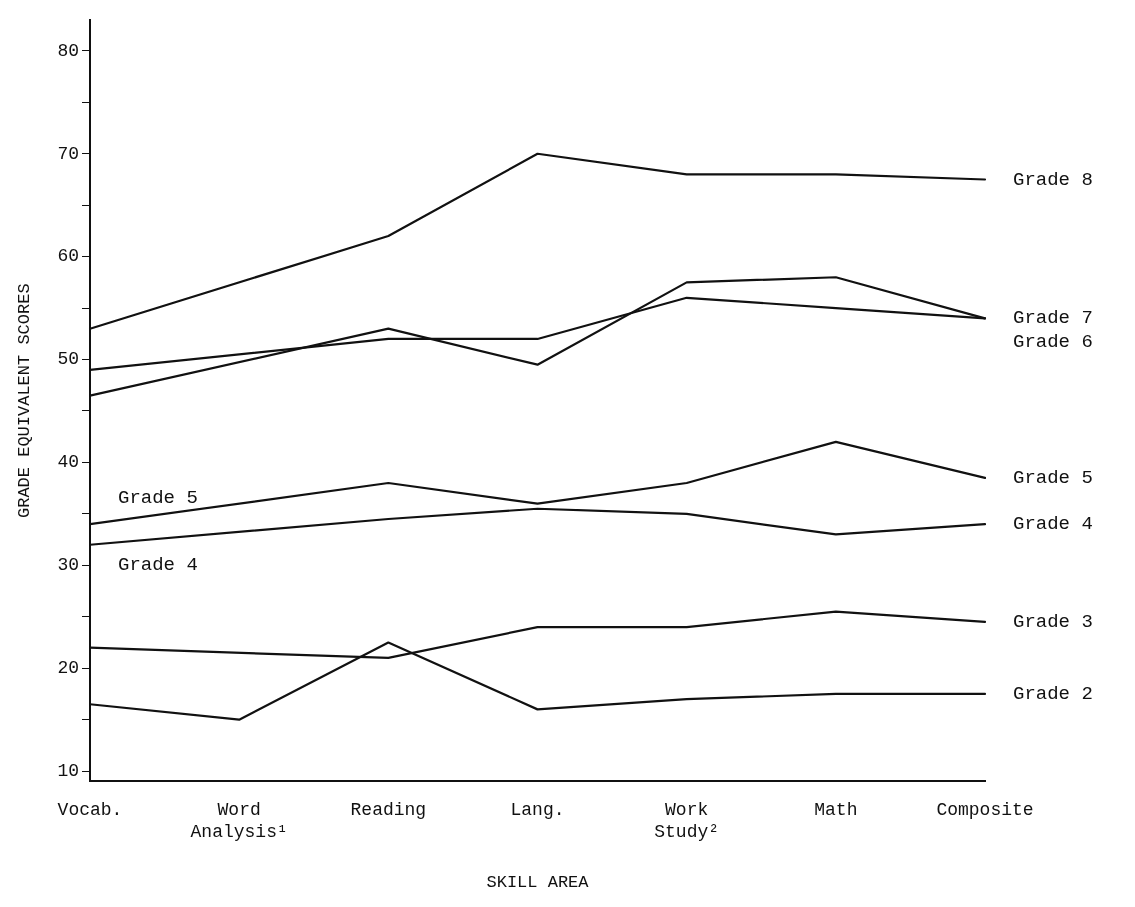 Image resolution: width=1135 pixels, height=907 pixels. Describe the element at coordinates (1053, 318) in the screenshot. I see `series-label: Grade 7` at that location.